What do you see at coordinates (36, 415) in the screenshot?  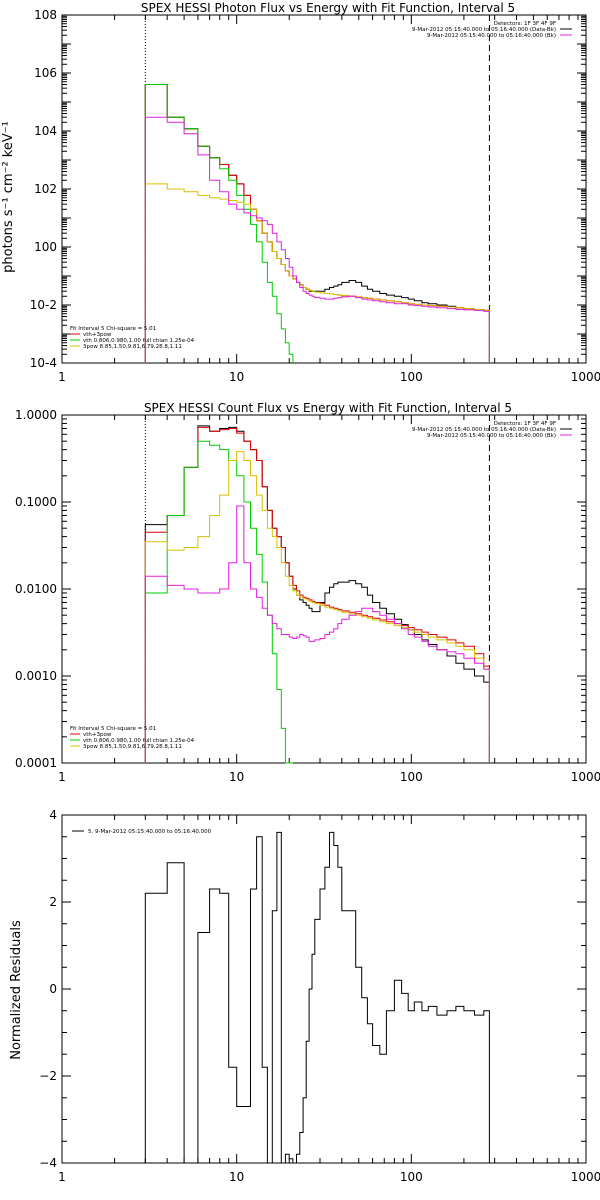 I see `y-tick-label: 1.0000` at bounding box center [36, 415].